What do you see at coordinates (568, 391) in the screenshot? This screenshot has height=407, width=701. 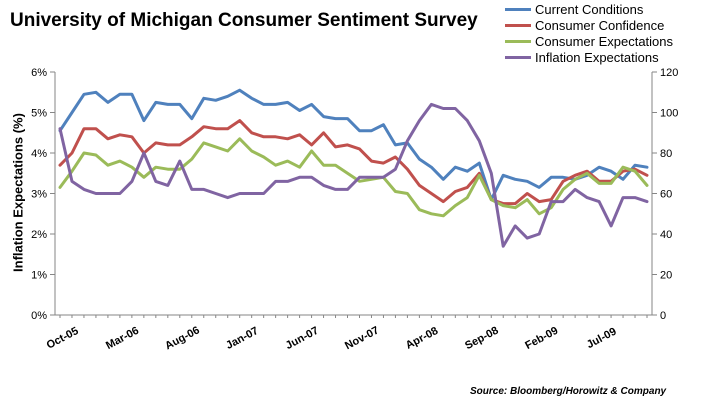 I see `source-note: Source: Bloomberg/Horowitz & Company` at bounding box center [568, 391].